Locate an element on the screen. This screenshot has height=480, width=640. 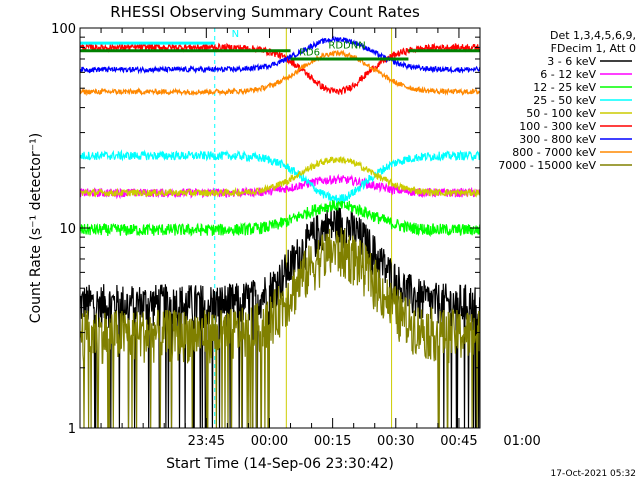
legend-label: 800 - 7000 keV is located at coordinates (554, 152).